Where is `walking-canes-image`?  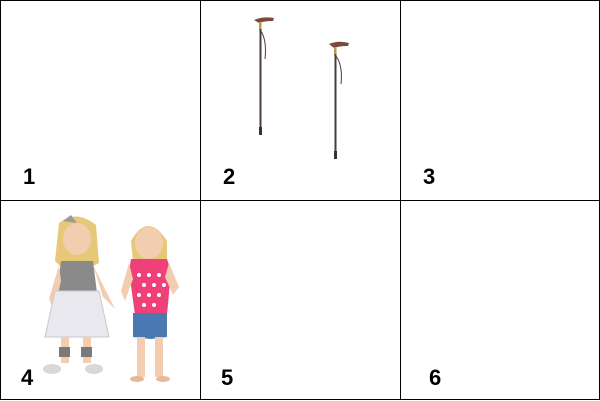
walking-canes-image is located at coordinates (301, 88).